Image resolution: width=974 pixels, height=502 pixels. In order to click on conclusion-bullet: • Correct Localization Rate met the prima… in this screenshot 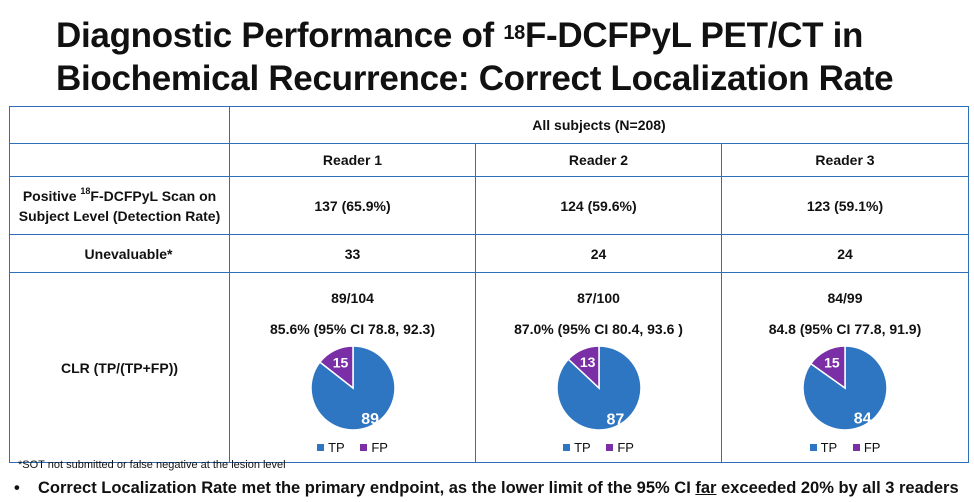, I will do `click(486, 488)`.